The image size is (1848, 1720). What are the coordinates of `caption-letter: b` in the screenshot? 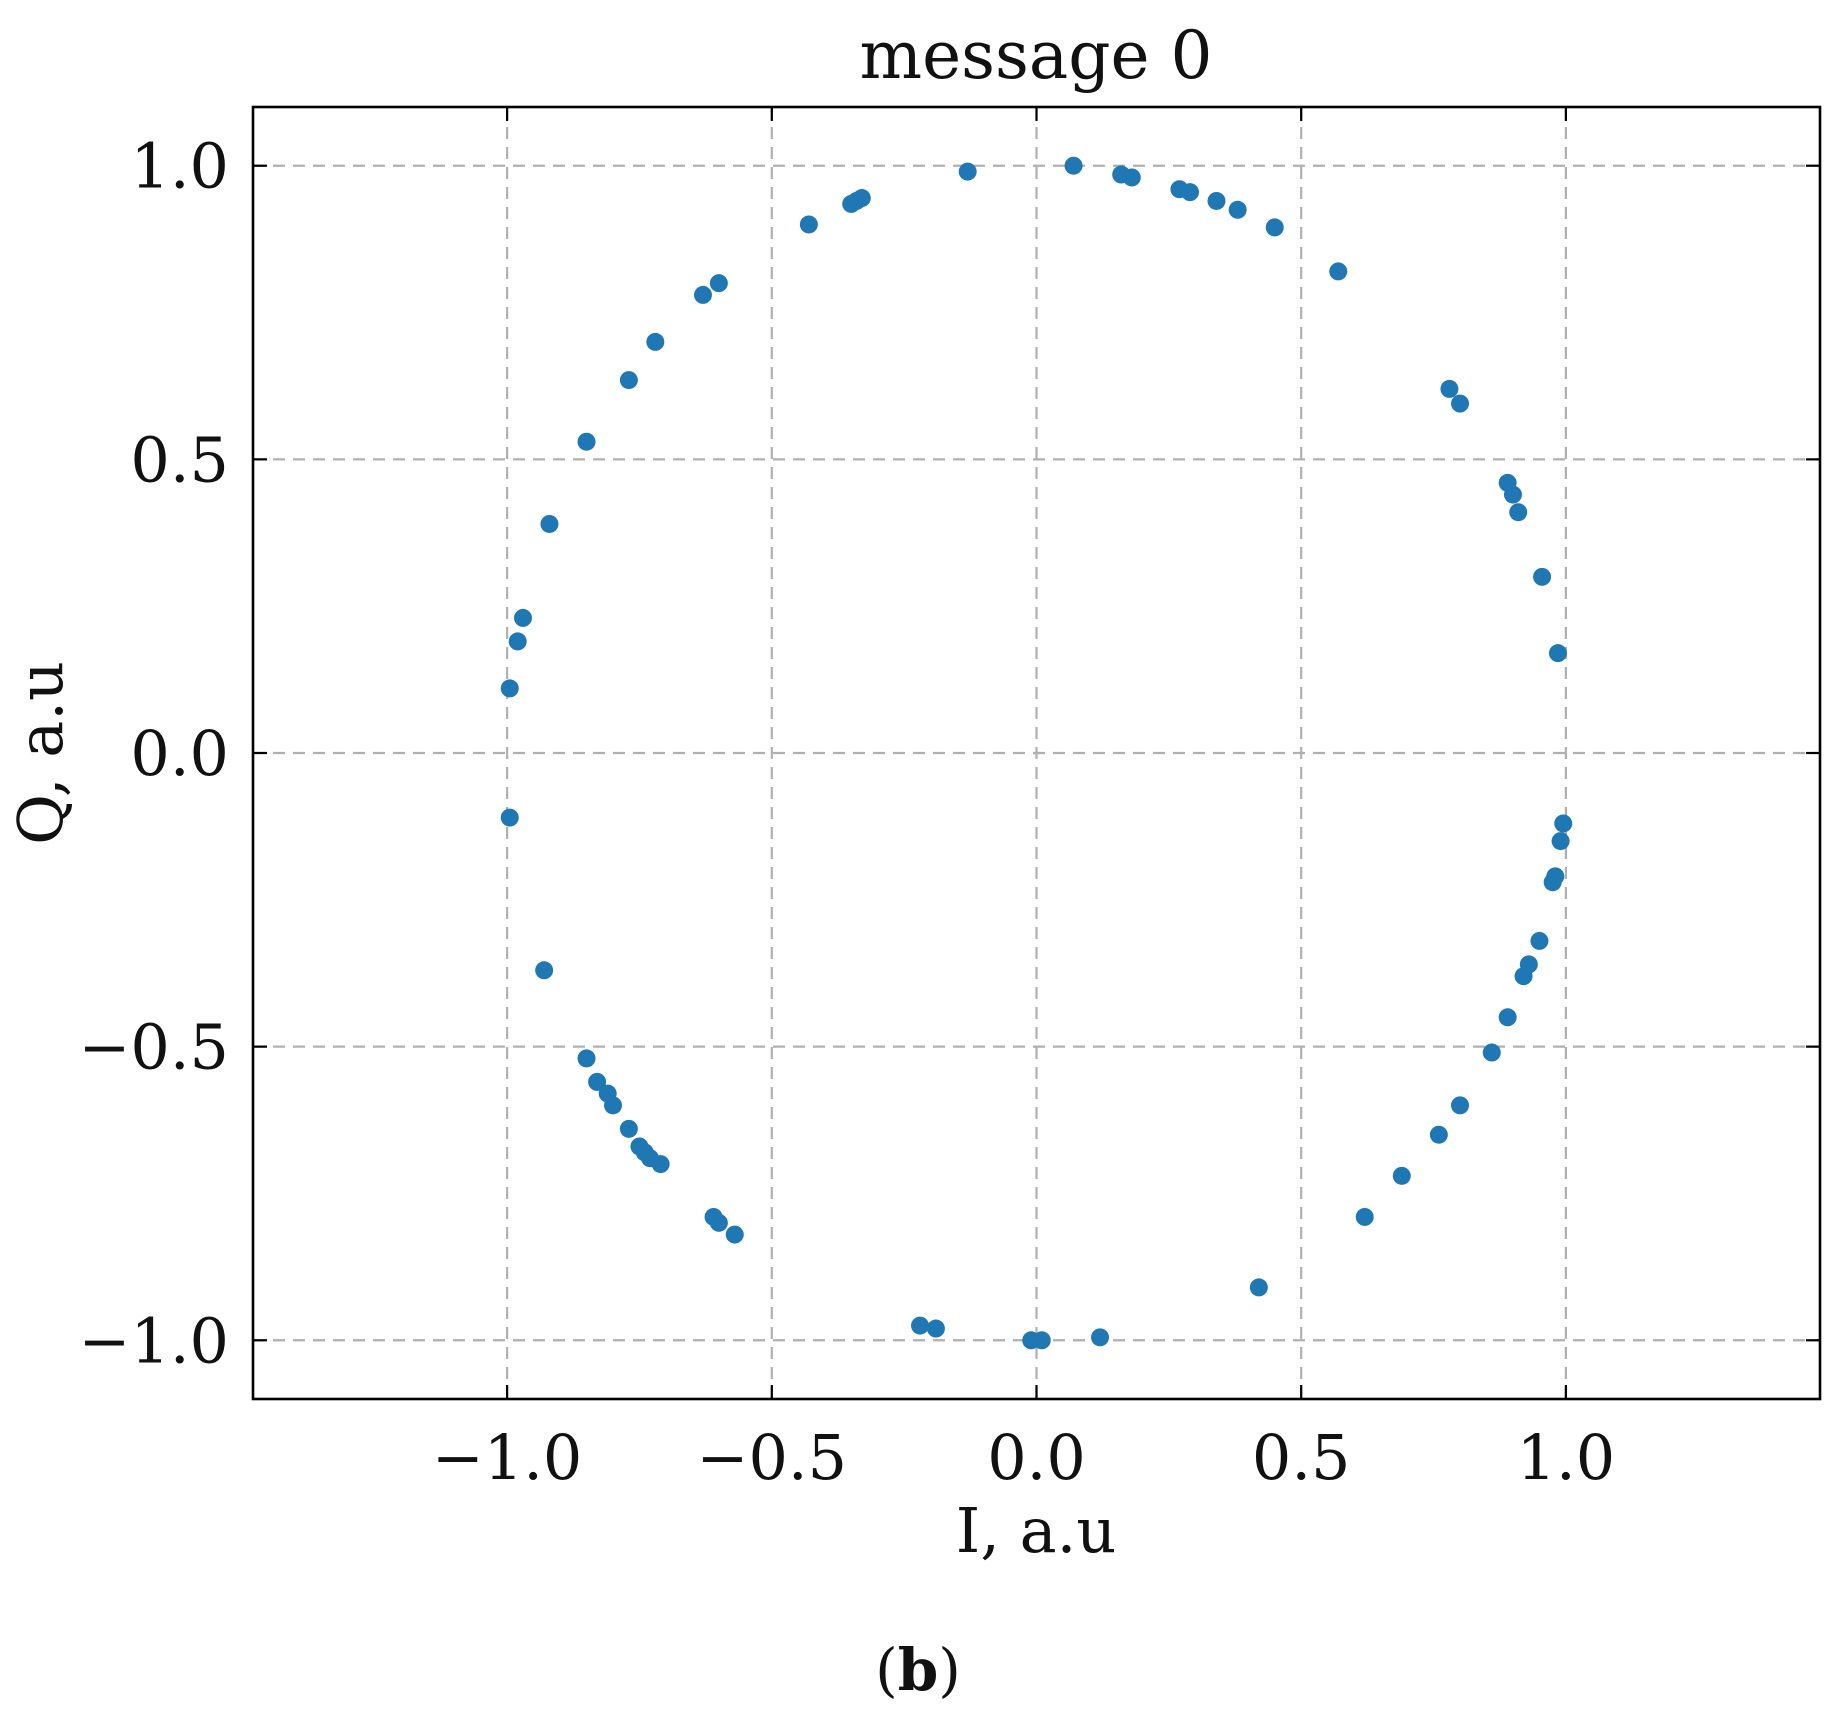 It's located at (918, 1670).